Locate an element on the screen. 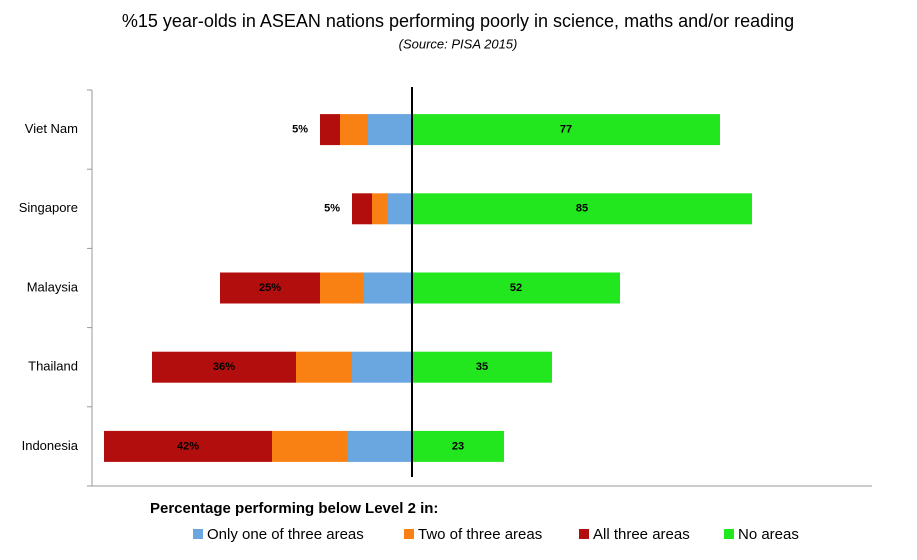  value-label: 23 is located at coordinates (458, 446).